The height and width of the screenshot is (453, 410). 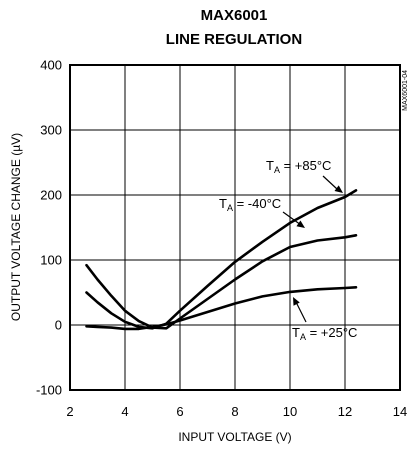 What do you see at coordinates (324, 333) in the screenshot?
I see `series-label-plus25c: TA = +25°C` at bounding box center [324, 333].